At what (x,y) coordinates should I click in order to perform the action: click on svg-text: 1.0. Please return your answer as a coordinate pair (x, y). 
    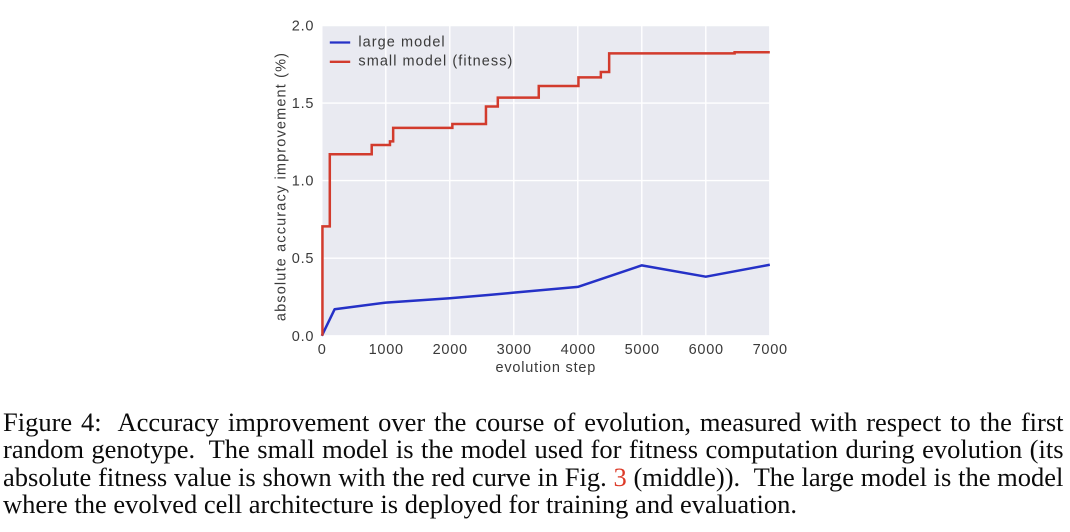
    Looking at the image, I should click on (303, 182).